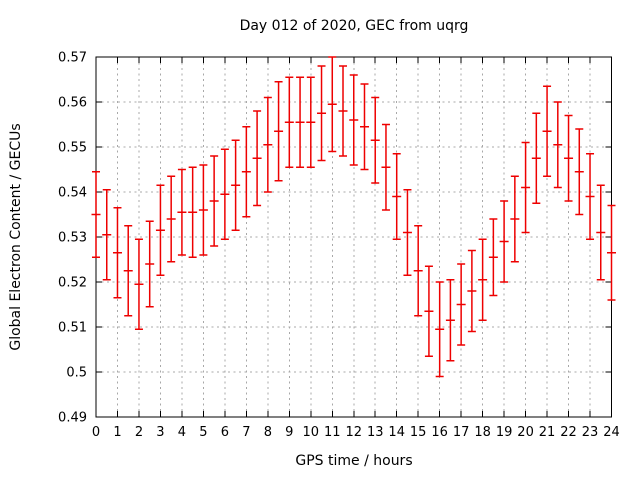 The width and height of the screenshot is (640, 480). Describe the element at coordinates (568, 432) in the screenshot. I see `x-tick-label: 22` at that location.